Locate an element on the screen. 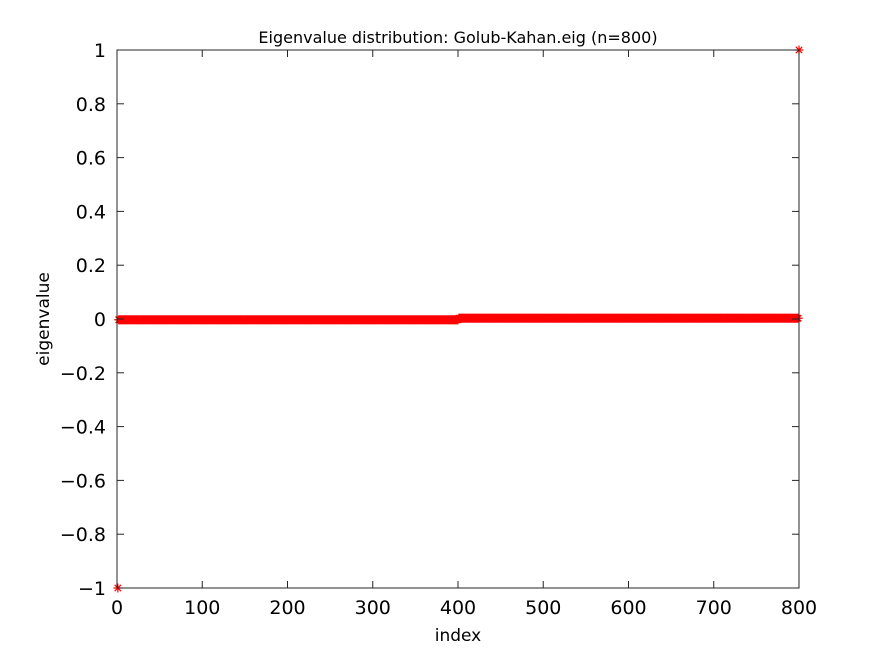 The image size is (884, 661). x-tick-label: 600 is located at coordinates (628, 608).